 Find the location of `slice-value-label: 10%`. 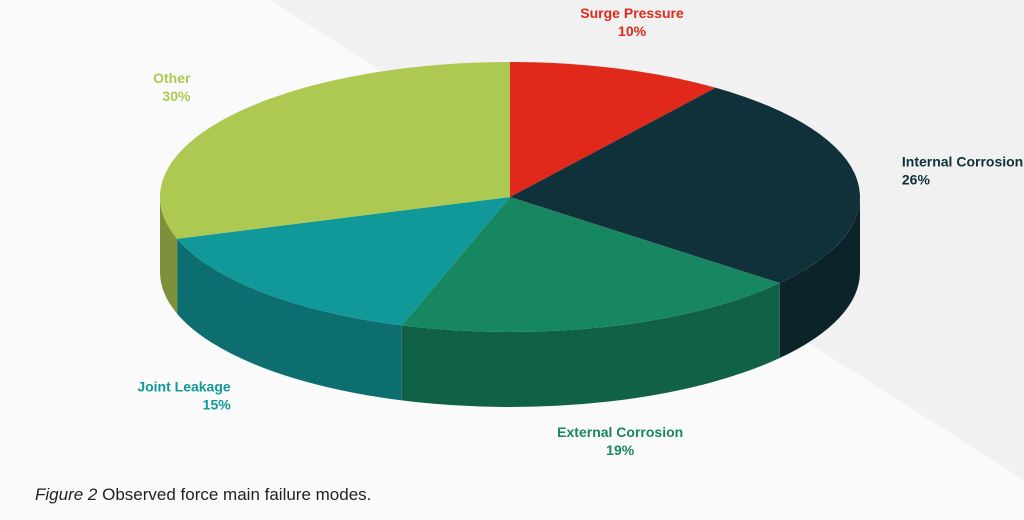

slice-value-label: 10% is located at coordinates (632, 31).